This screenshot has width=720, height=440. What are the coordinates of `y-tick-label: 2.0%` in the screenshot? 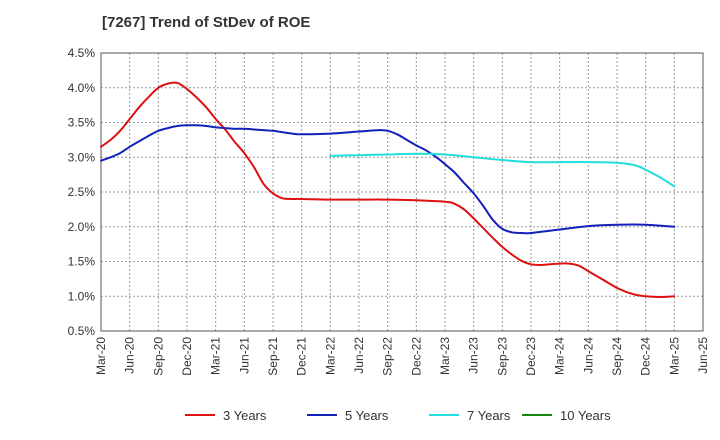 It's located at (82, 227).